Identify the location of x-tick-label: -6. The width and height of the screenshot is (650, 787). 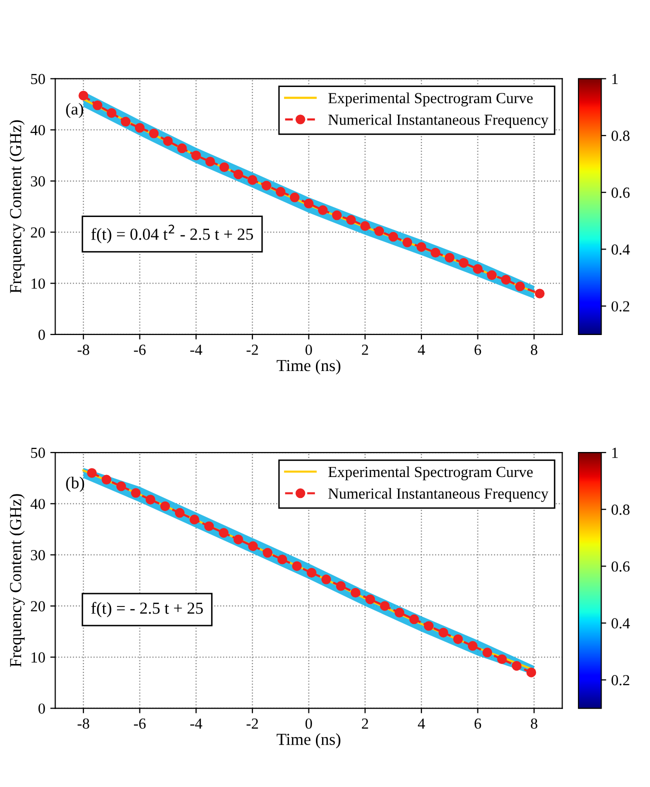
(140, 349).